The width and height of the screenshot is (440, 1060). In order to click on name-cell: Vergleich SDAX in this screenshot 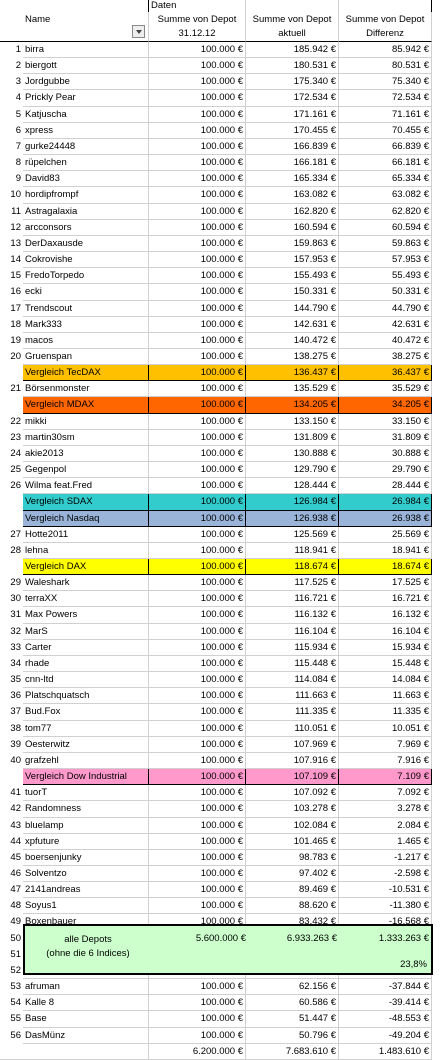, I will do `click(86, 502)`.